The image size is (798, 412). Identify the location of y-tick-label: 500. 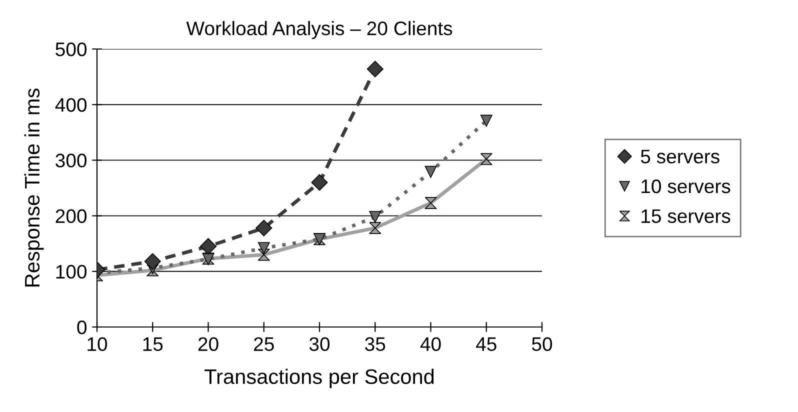
(71, 49).